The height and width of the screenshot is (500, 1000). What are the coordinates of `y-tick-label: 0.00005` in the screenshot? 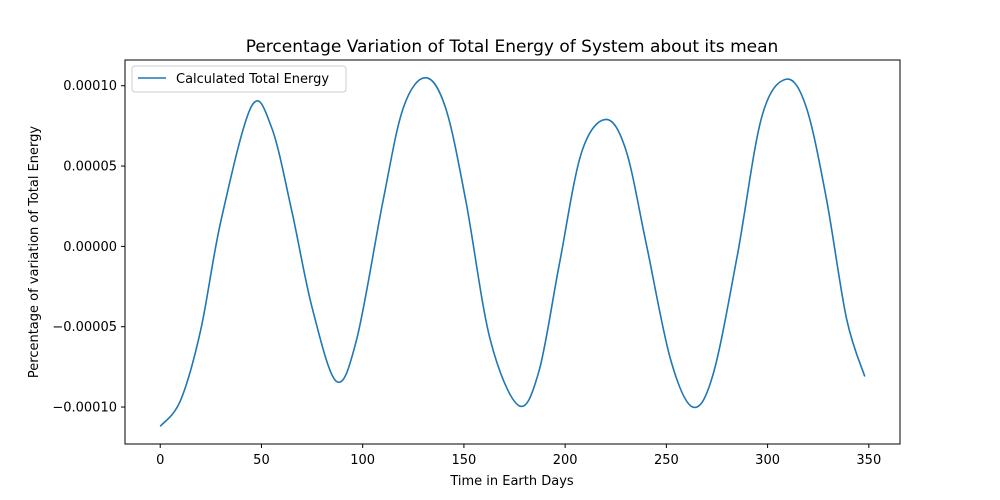 It's located at (90, 167).